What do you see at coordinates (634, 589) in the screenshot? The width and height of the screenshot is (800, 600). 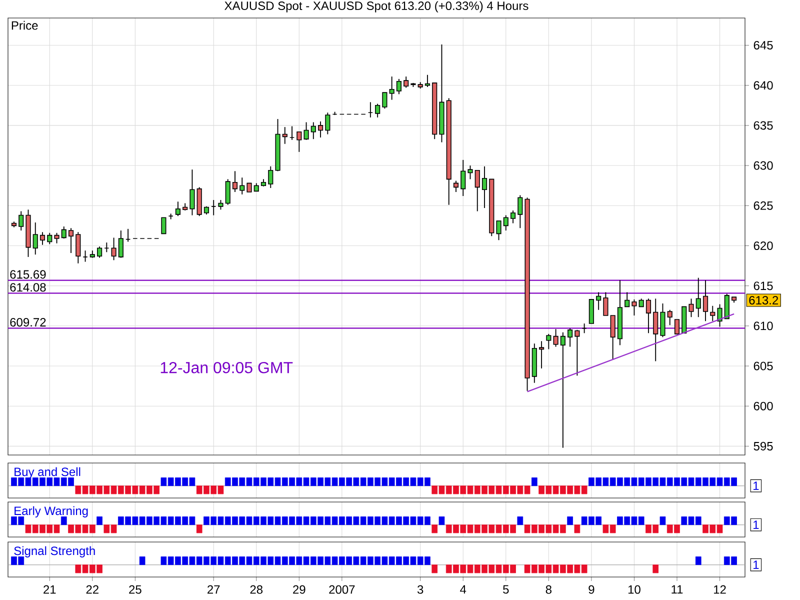 I see `x-tick-label: 10` at bounding box center [634, 589].